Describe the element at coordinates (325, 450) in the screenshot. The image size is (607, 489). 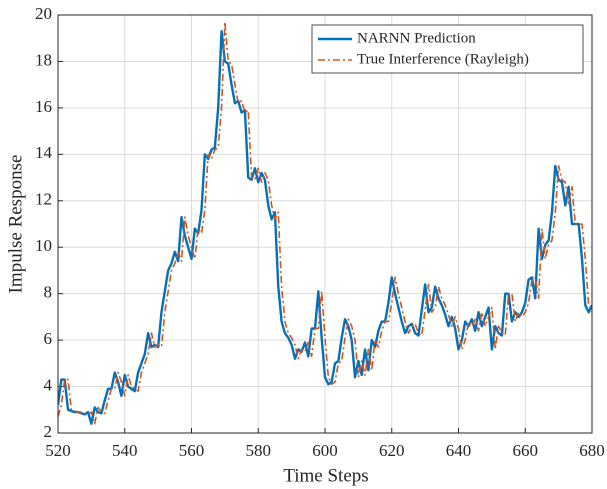
I see `x-tick-label: 600` at that location.